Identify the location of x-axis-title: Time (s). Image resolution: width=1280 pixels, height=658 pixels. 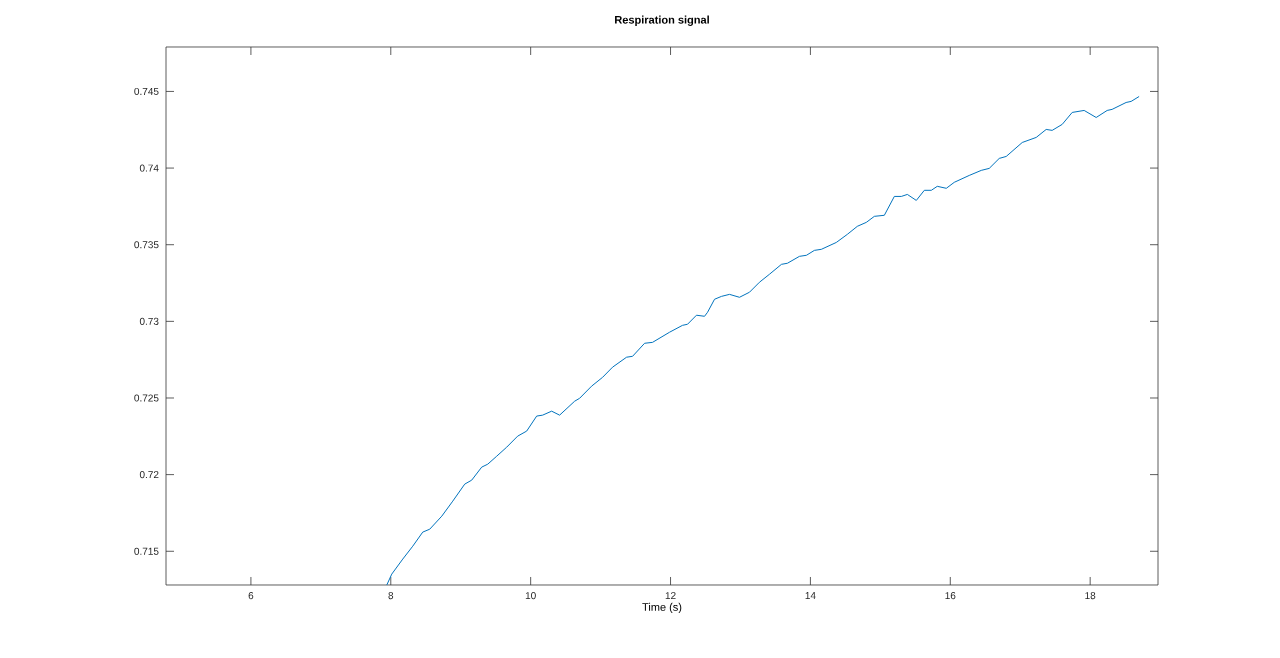
(662, 608).